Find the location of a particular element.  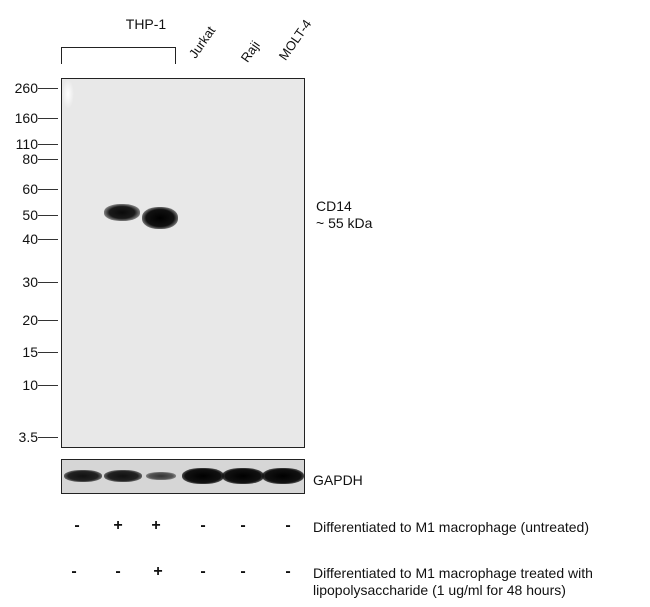

gapdh-band-lane4 is located at coordinates (203, 476).